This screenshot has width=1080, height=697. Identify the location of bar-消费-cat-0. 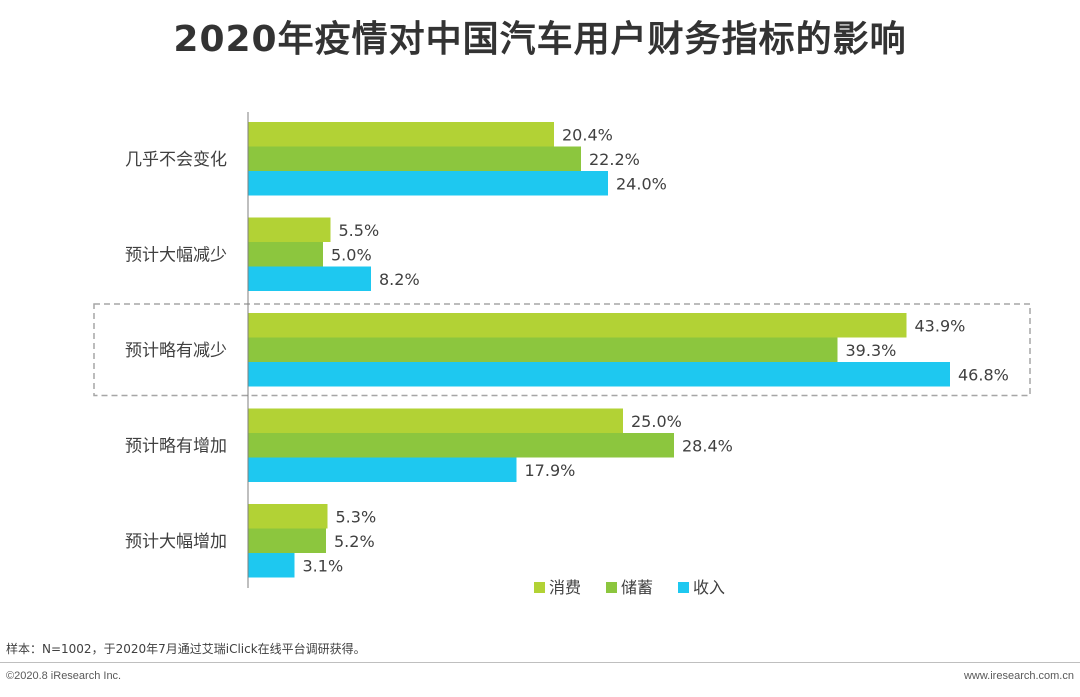
(401, 134).